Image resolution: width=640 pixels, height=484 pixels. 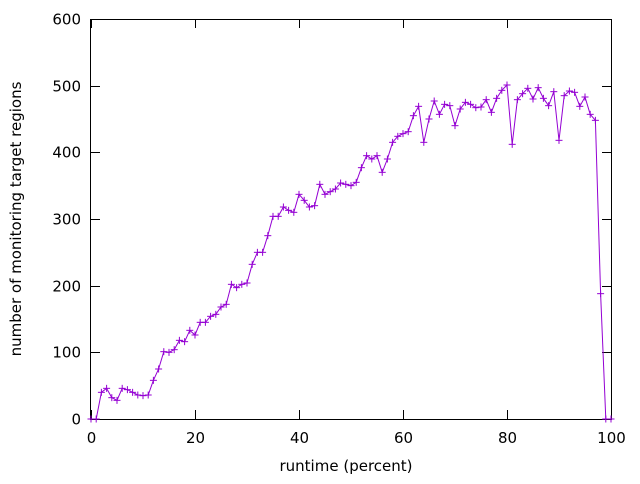 What do you see at coordinates (66, 220) in the screenshot?
I see `y-tick-label: 300` at bounding box center [66, 220].